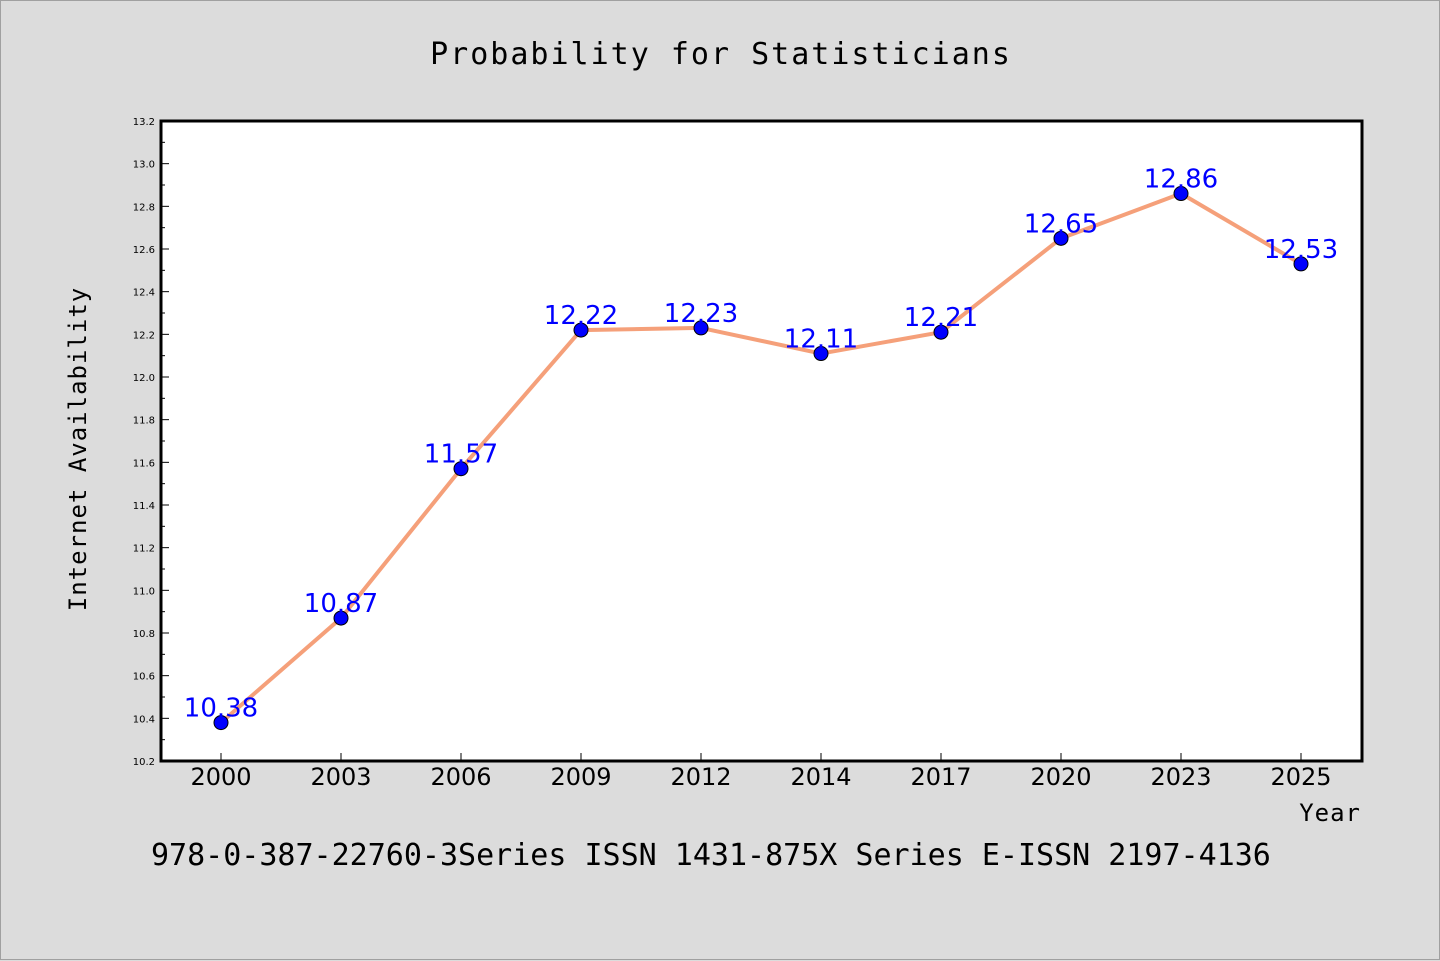 Image resolution: width=1440 pixels, height=961 pixels. I want to click on data-label: 12.21, so click(941, 318).